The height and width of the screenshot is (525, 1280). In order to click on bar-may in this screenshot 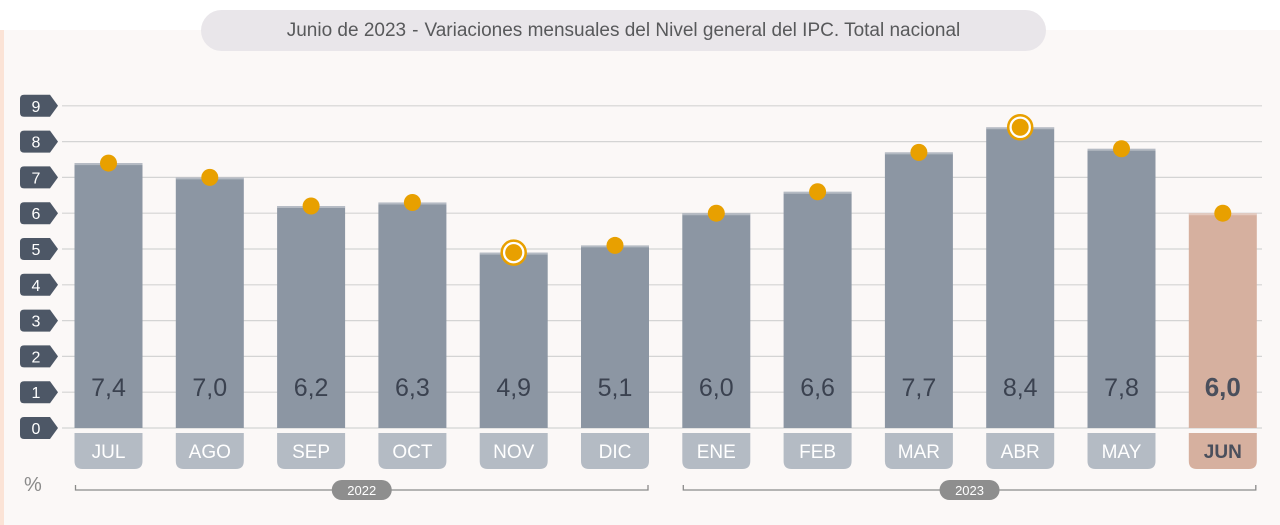, I will do `click(1121, 288)`.